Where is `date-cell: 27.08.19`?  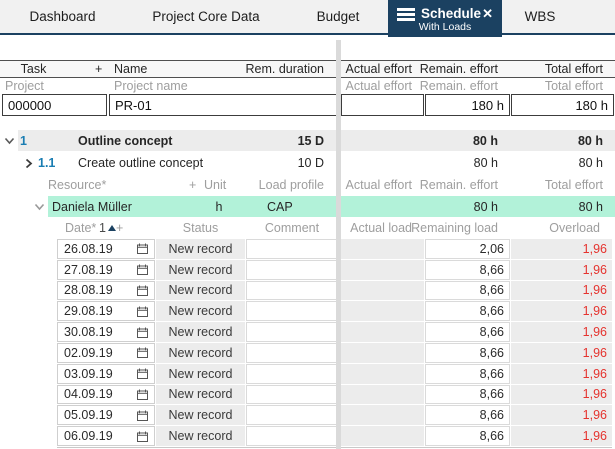 date-cell: 27.08.19 is located at coordinates (106, 269).